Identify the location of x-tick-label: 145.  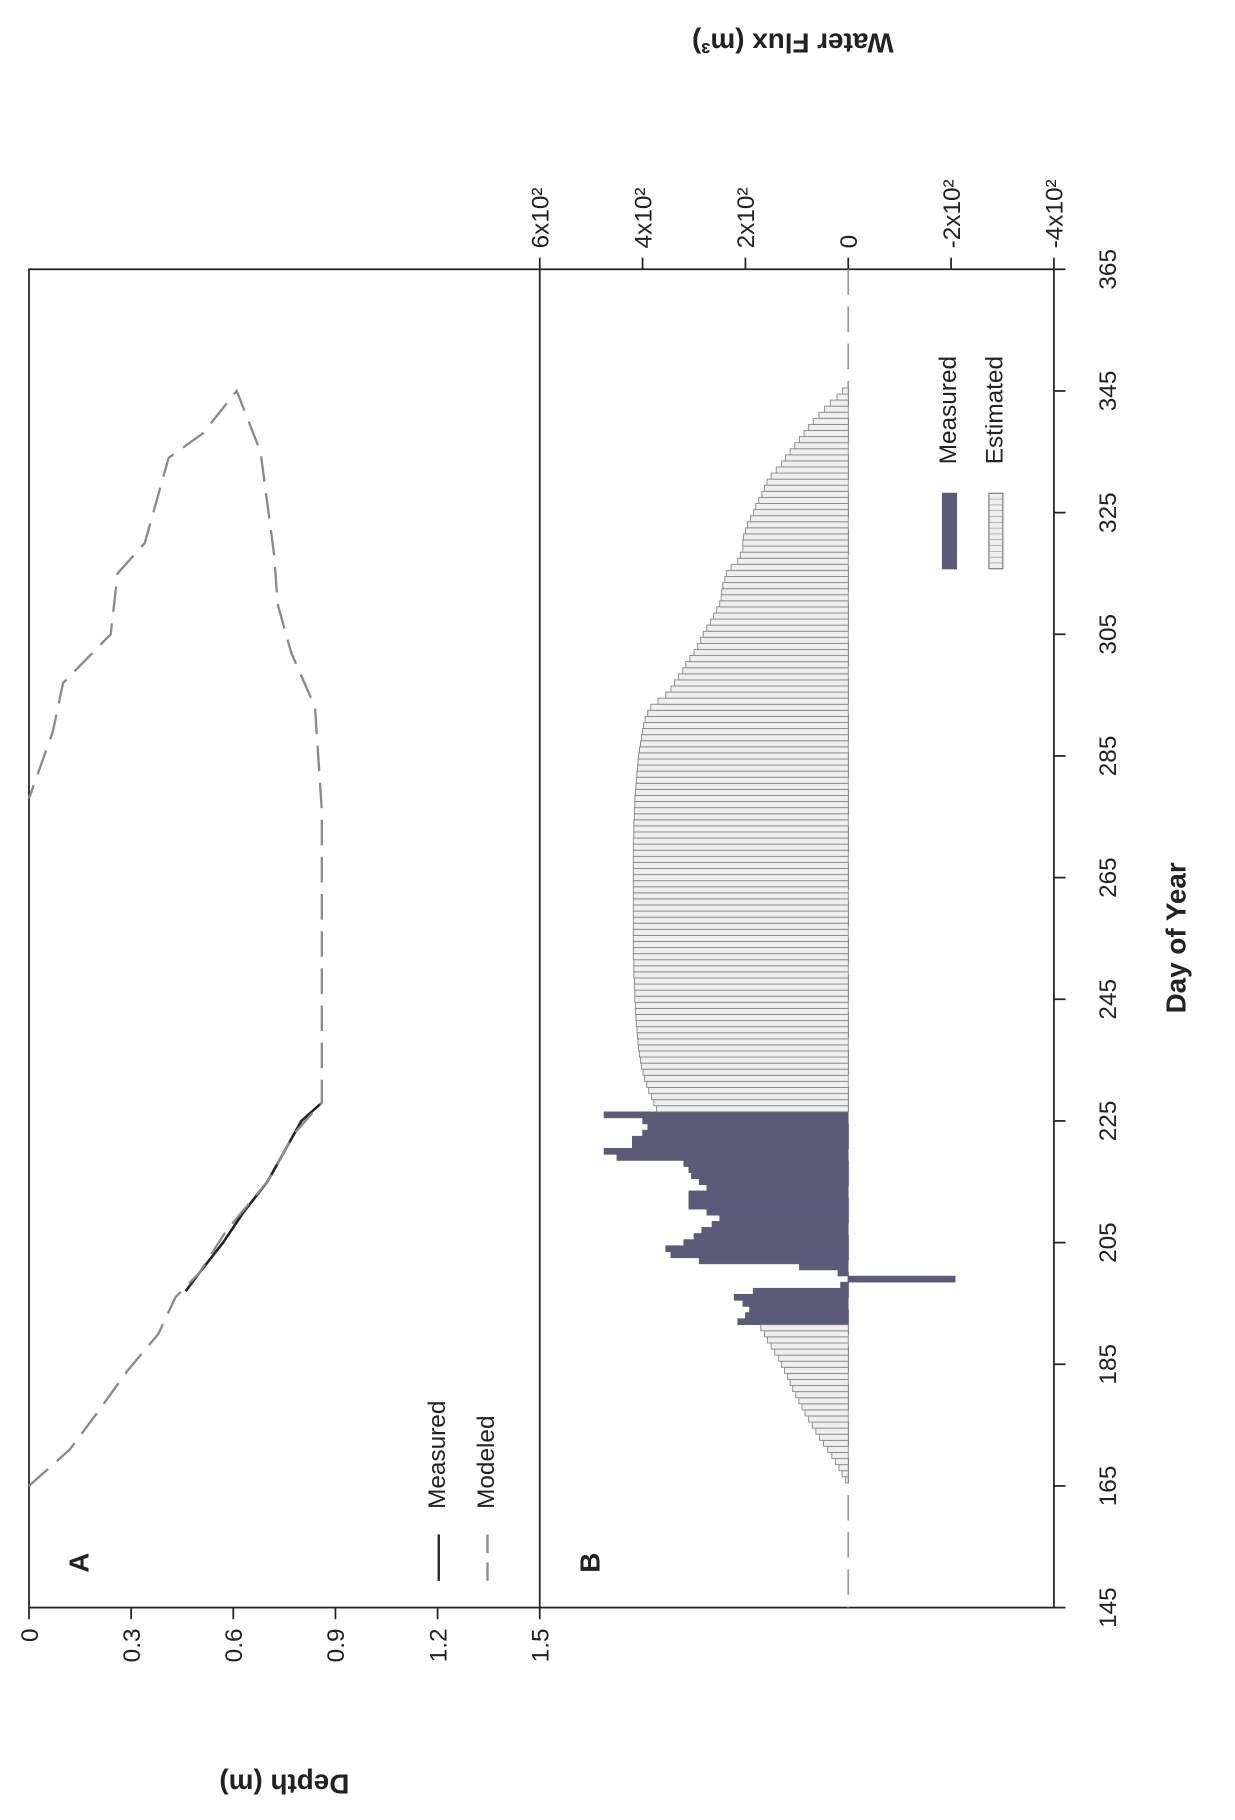
(1108, 1607).